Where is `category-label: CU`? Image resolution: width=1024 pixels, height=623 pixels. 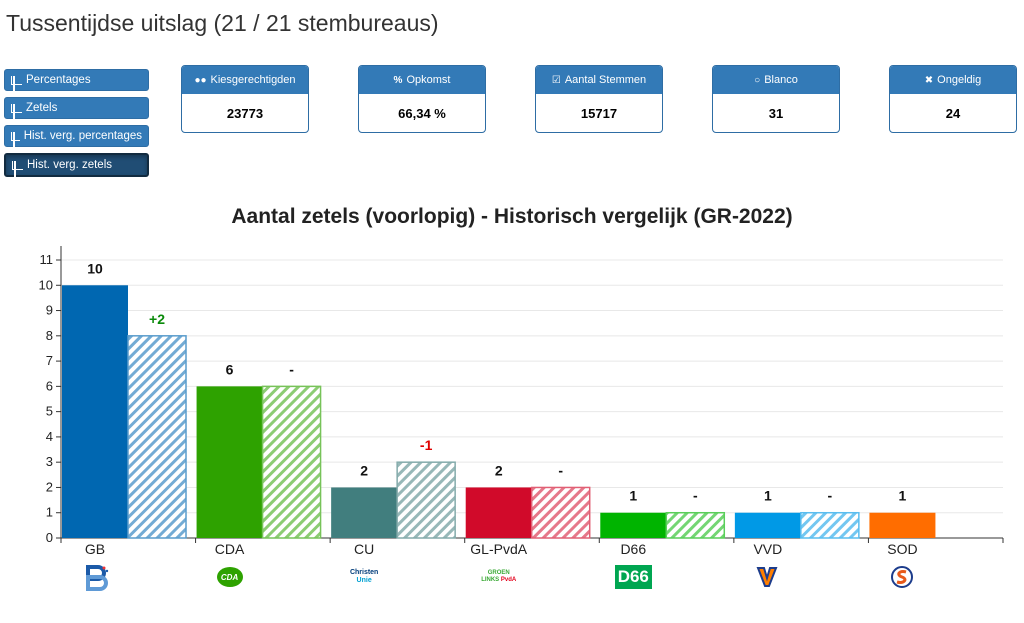 category-label: CU is located at coordinates (364, 549).